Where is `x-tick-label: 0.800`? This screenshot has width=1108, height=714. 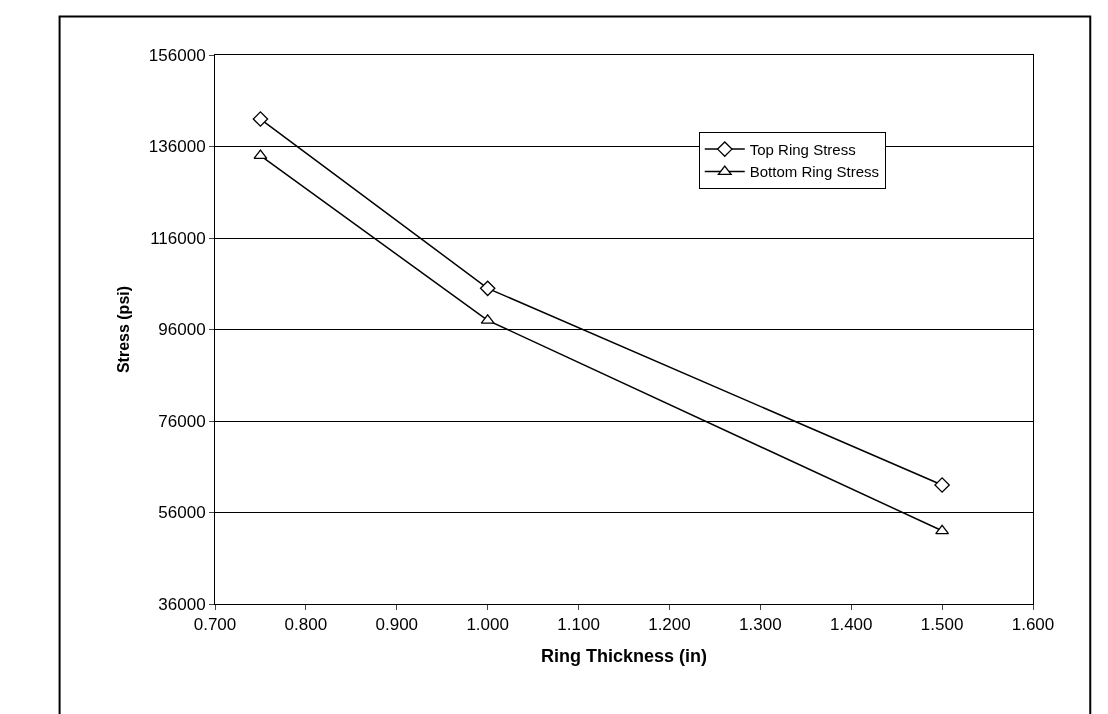 x-tick-label: 0.800 is located at coordinates (306, 625).